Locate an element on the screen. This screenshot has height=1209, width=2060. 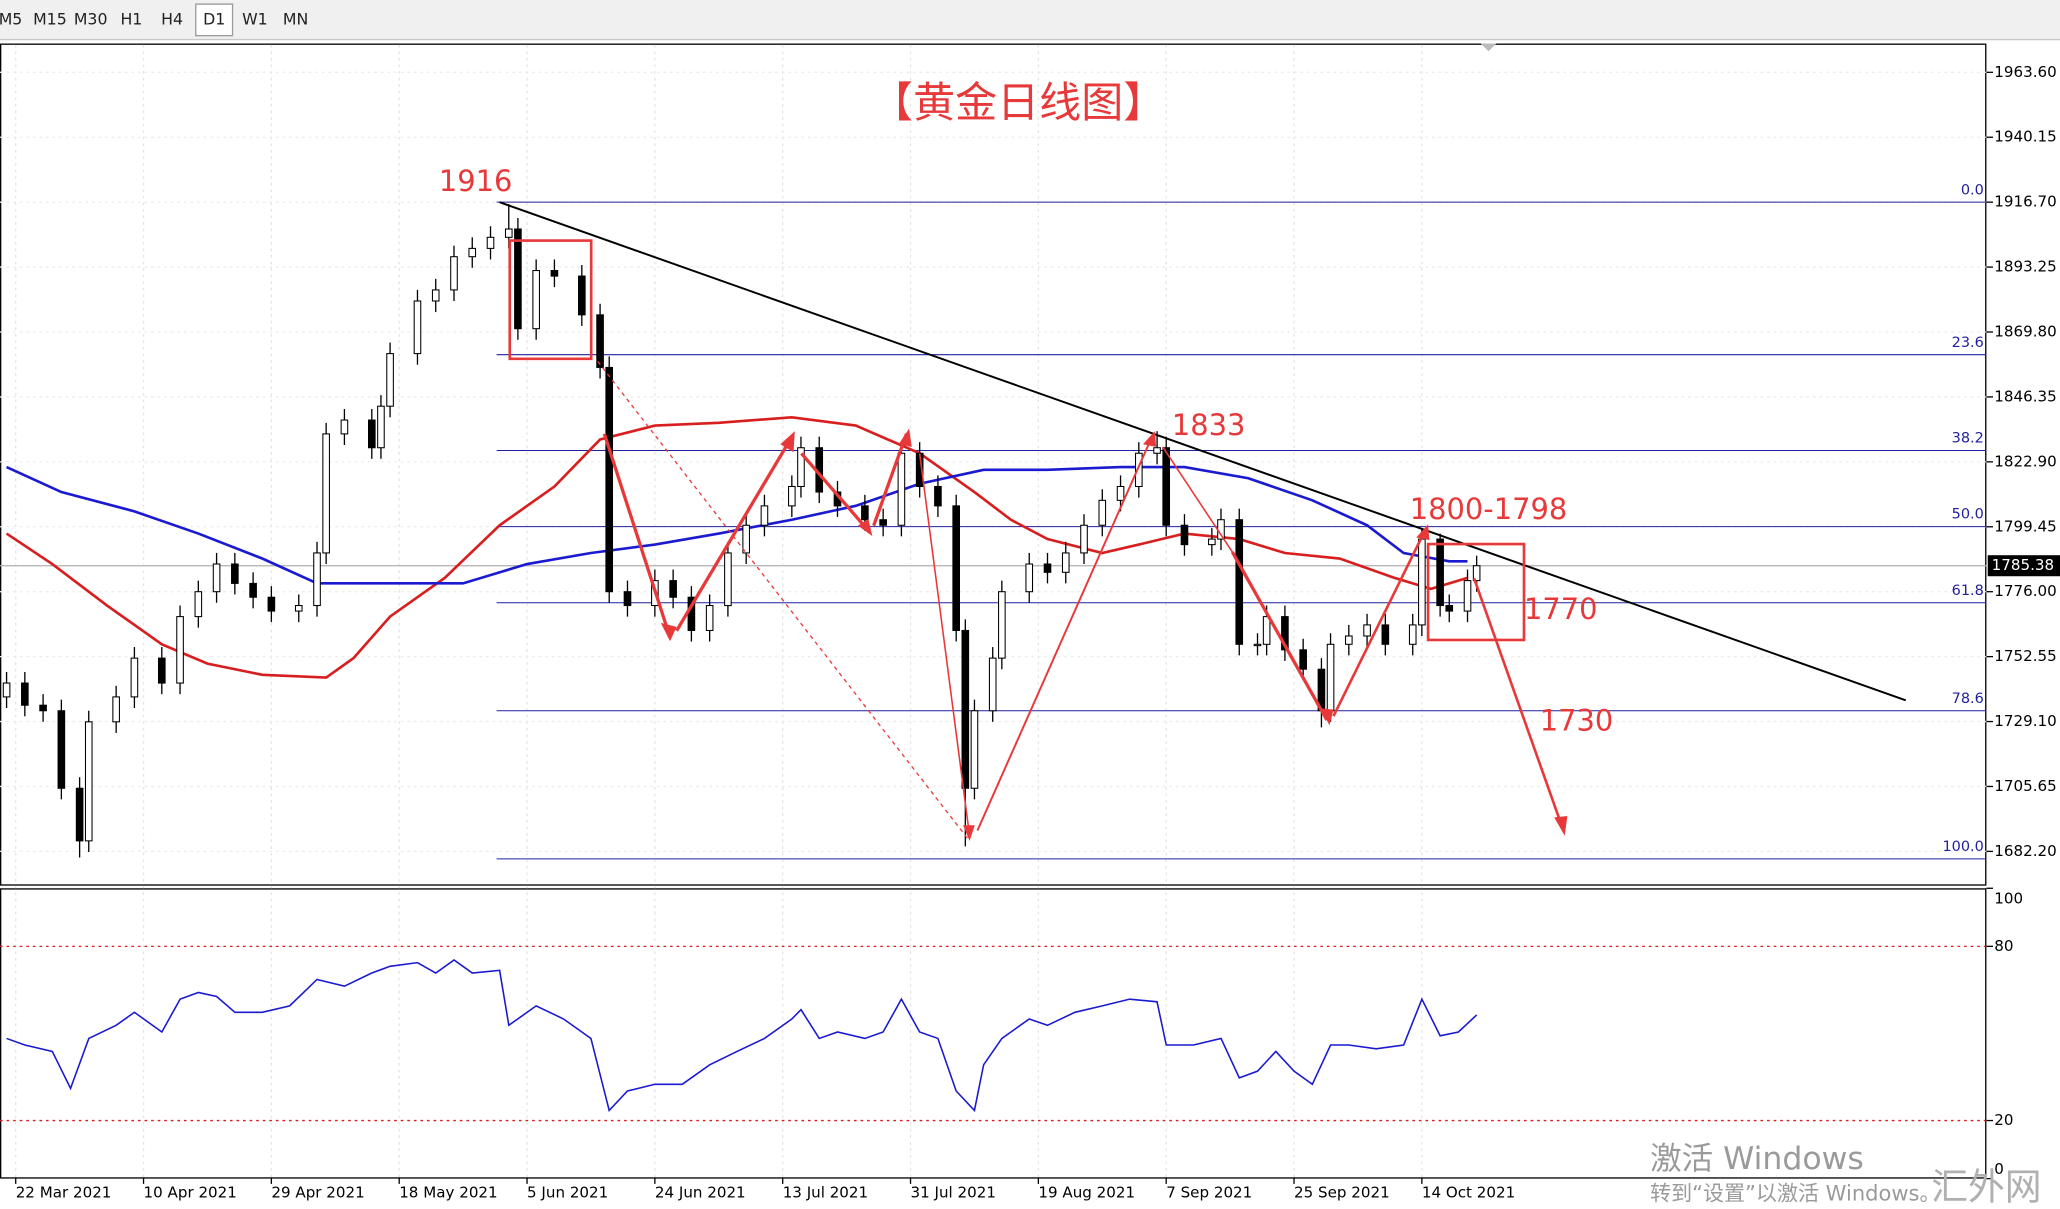
x-tick-label: 10 Apr 2021 is located at coordinates (190, 1193).